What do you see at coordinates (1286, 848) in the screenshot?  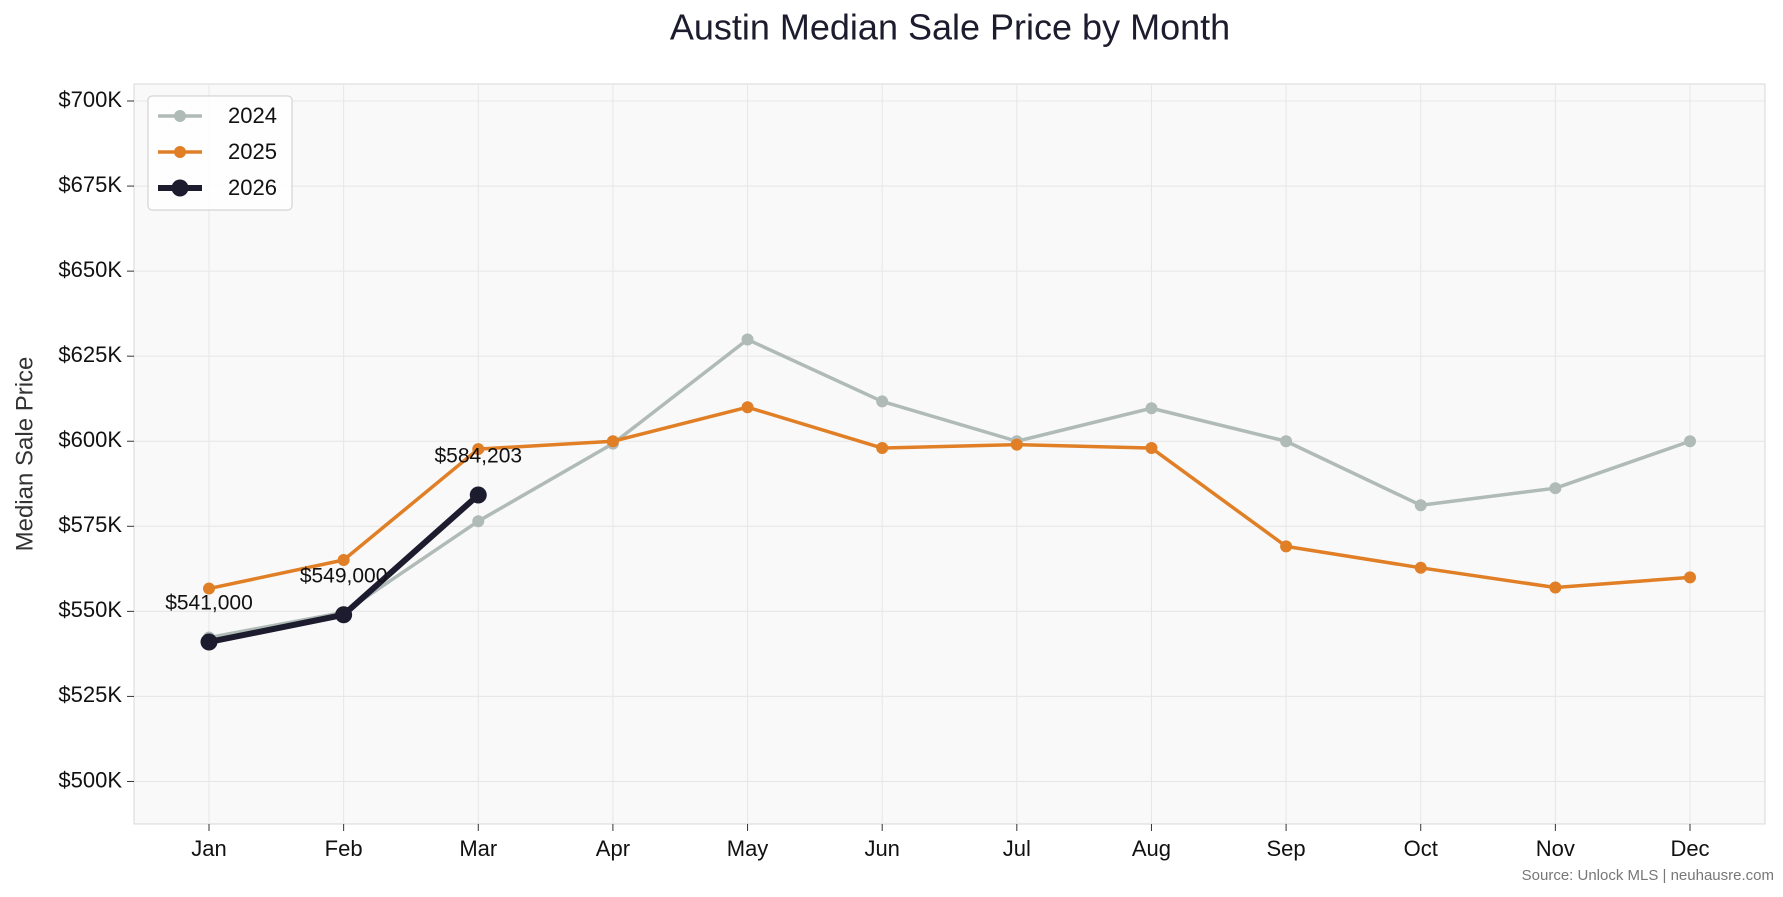 I see `x-tick-label: Sep` at bounding box center [1286, 848].